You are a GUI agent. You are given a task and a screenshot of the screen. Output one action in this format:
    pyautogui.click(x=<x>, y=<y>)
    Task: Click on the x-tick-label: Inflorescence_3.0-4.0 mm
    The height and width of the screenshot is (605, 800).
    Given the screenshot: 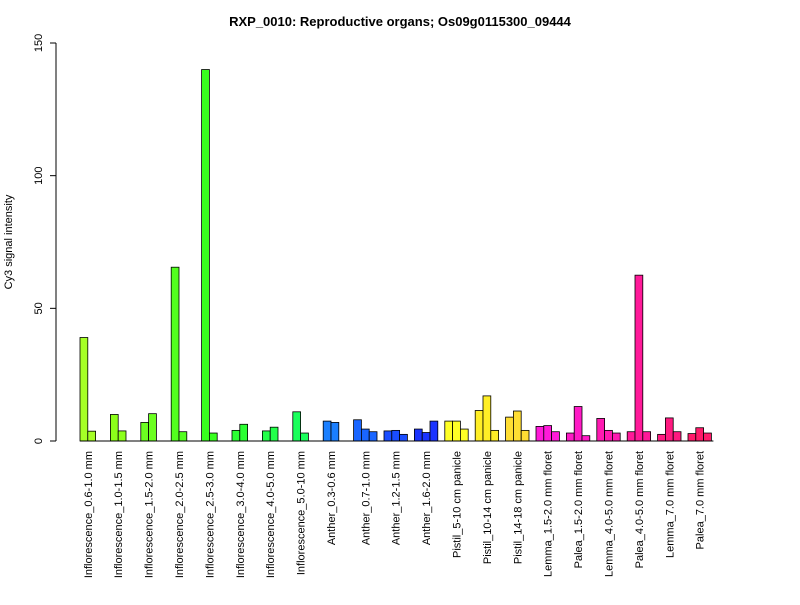 What is the action you would take?
    pyautogui.click(x=241, y=514)
    